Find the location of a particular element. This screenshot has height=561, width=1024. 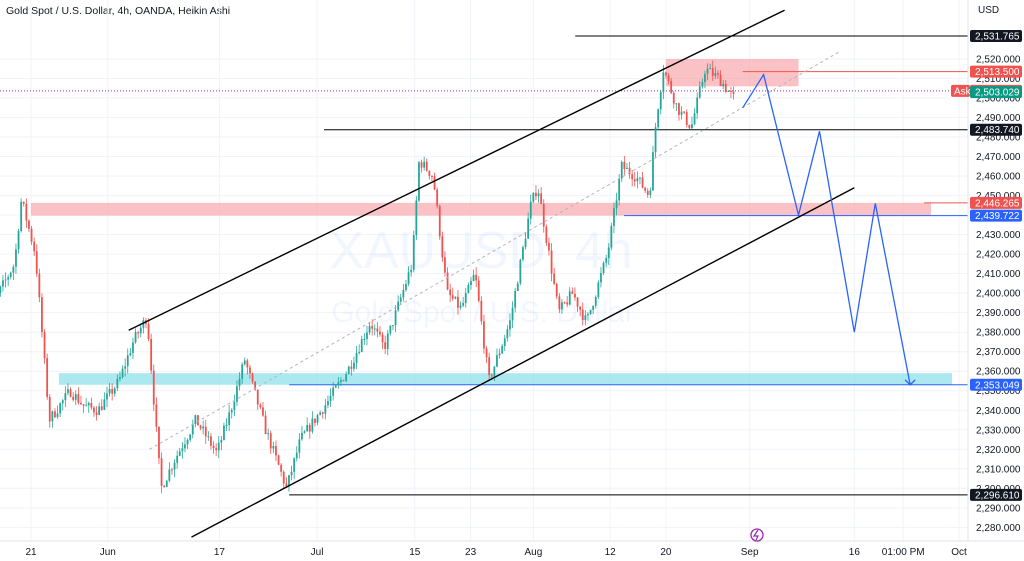

price-tick-label: 2,340.000 is located at coordinates (998, 411).